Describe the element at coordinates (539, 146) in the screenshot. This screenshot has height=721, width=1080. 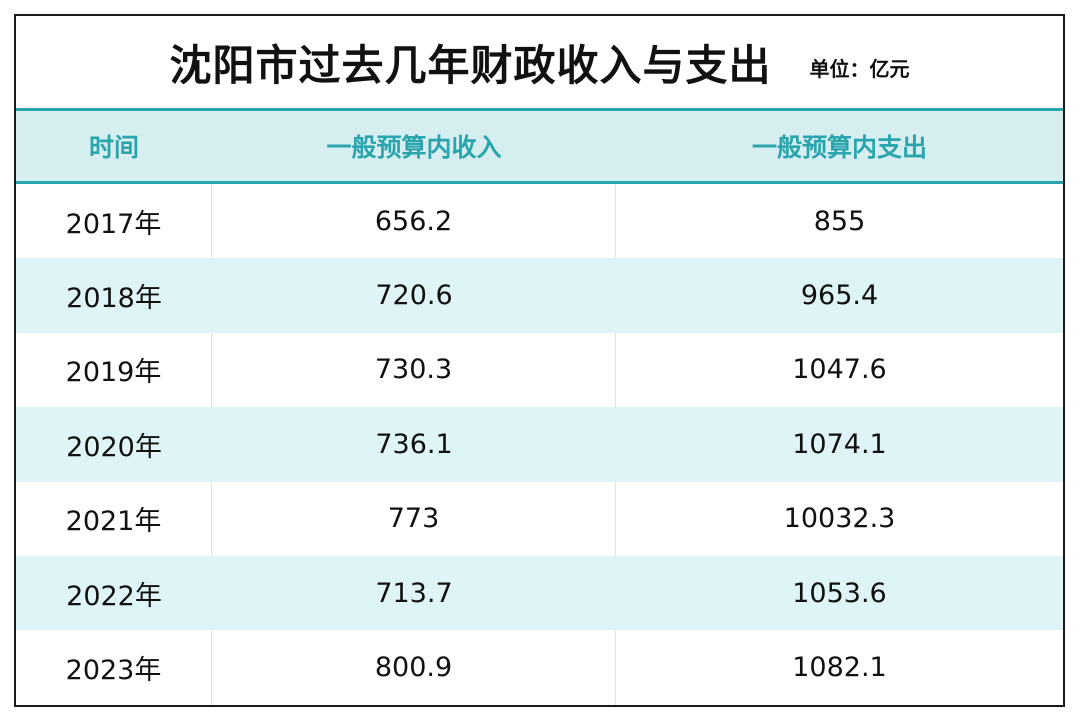
I see `table-header-row: 时间 一般预算内收入 一般预算内支出` at that location.